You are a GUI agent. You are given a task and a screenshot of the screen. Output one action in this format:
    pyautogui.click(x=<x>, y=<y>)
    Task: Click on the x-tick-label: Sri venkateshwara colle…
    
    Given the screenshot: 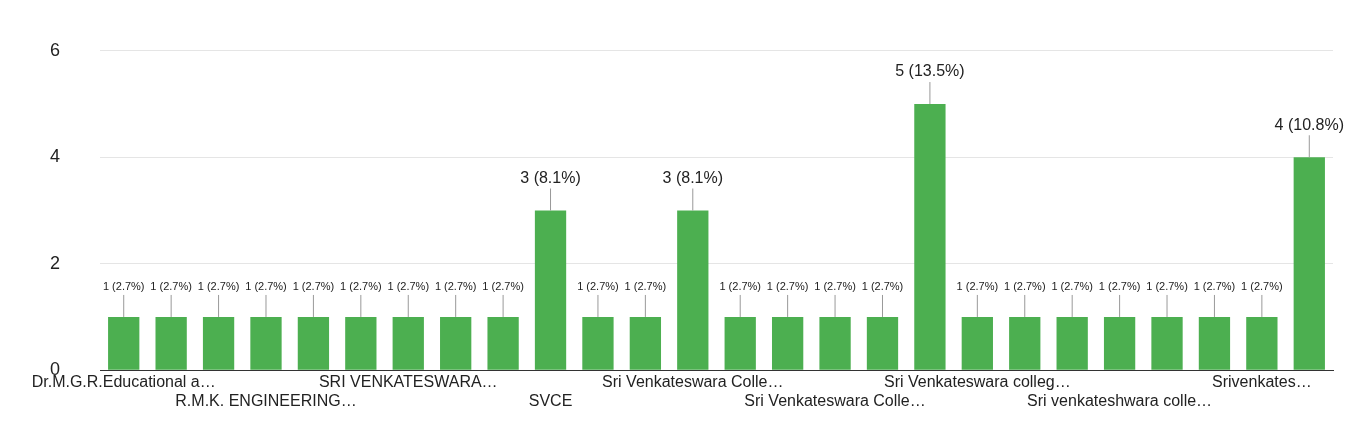 What is the action you would take?
    pyautogui.click(x=1120, y=401)
    